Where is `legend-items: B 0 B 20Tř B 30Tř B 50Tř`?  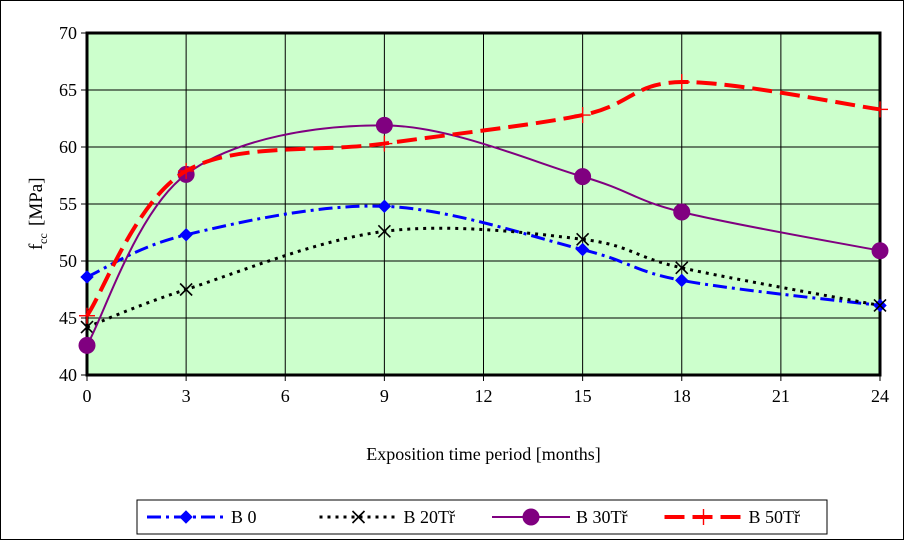
legend-items: B 0 B 20Tř B 30Tř B 50Tř is located at coordinates (473, 517).